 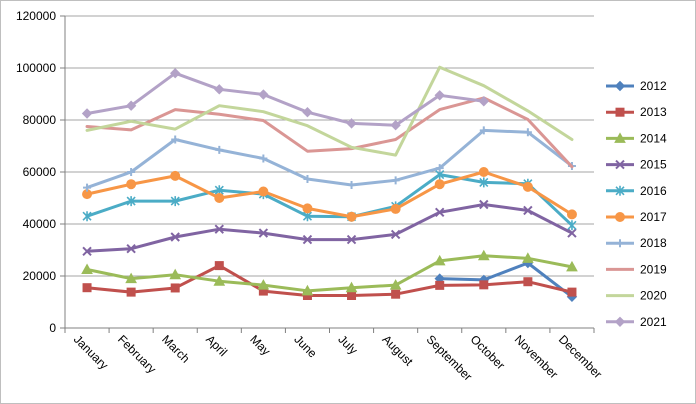 I want to click on series-line-2017, so click(x=329, y=194).